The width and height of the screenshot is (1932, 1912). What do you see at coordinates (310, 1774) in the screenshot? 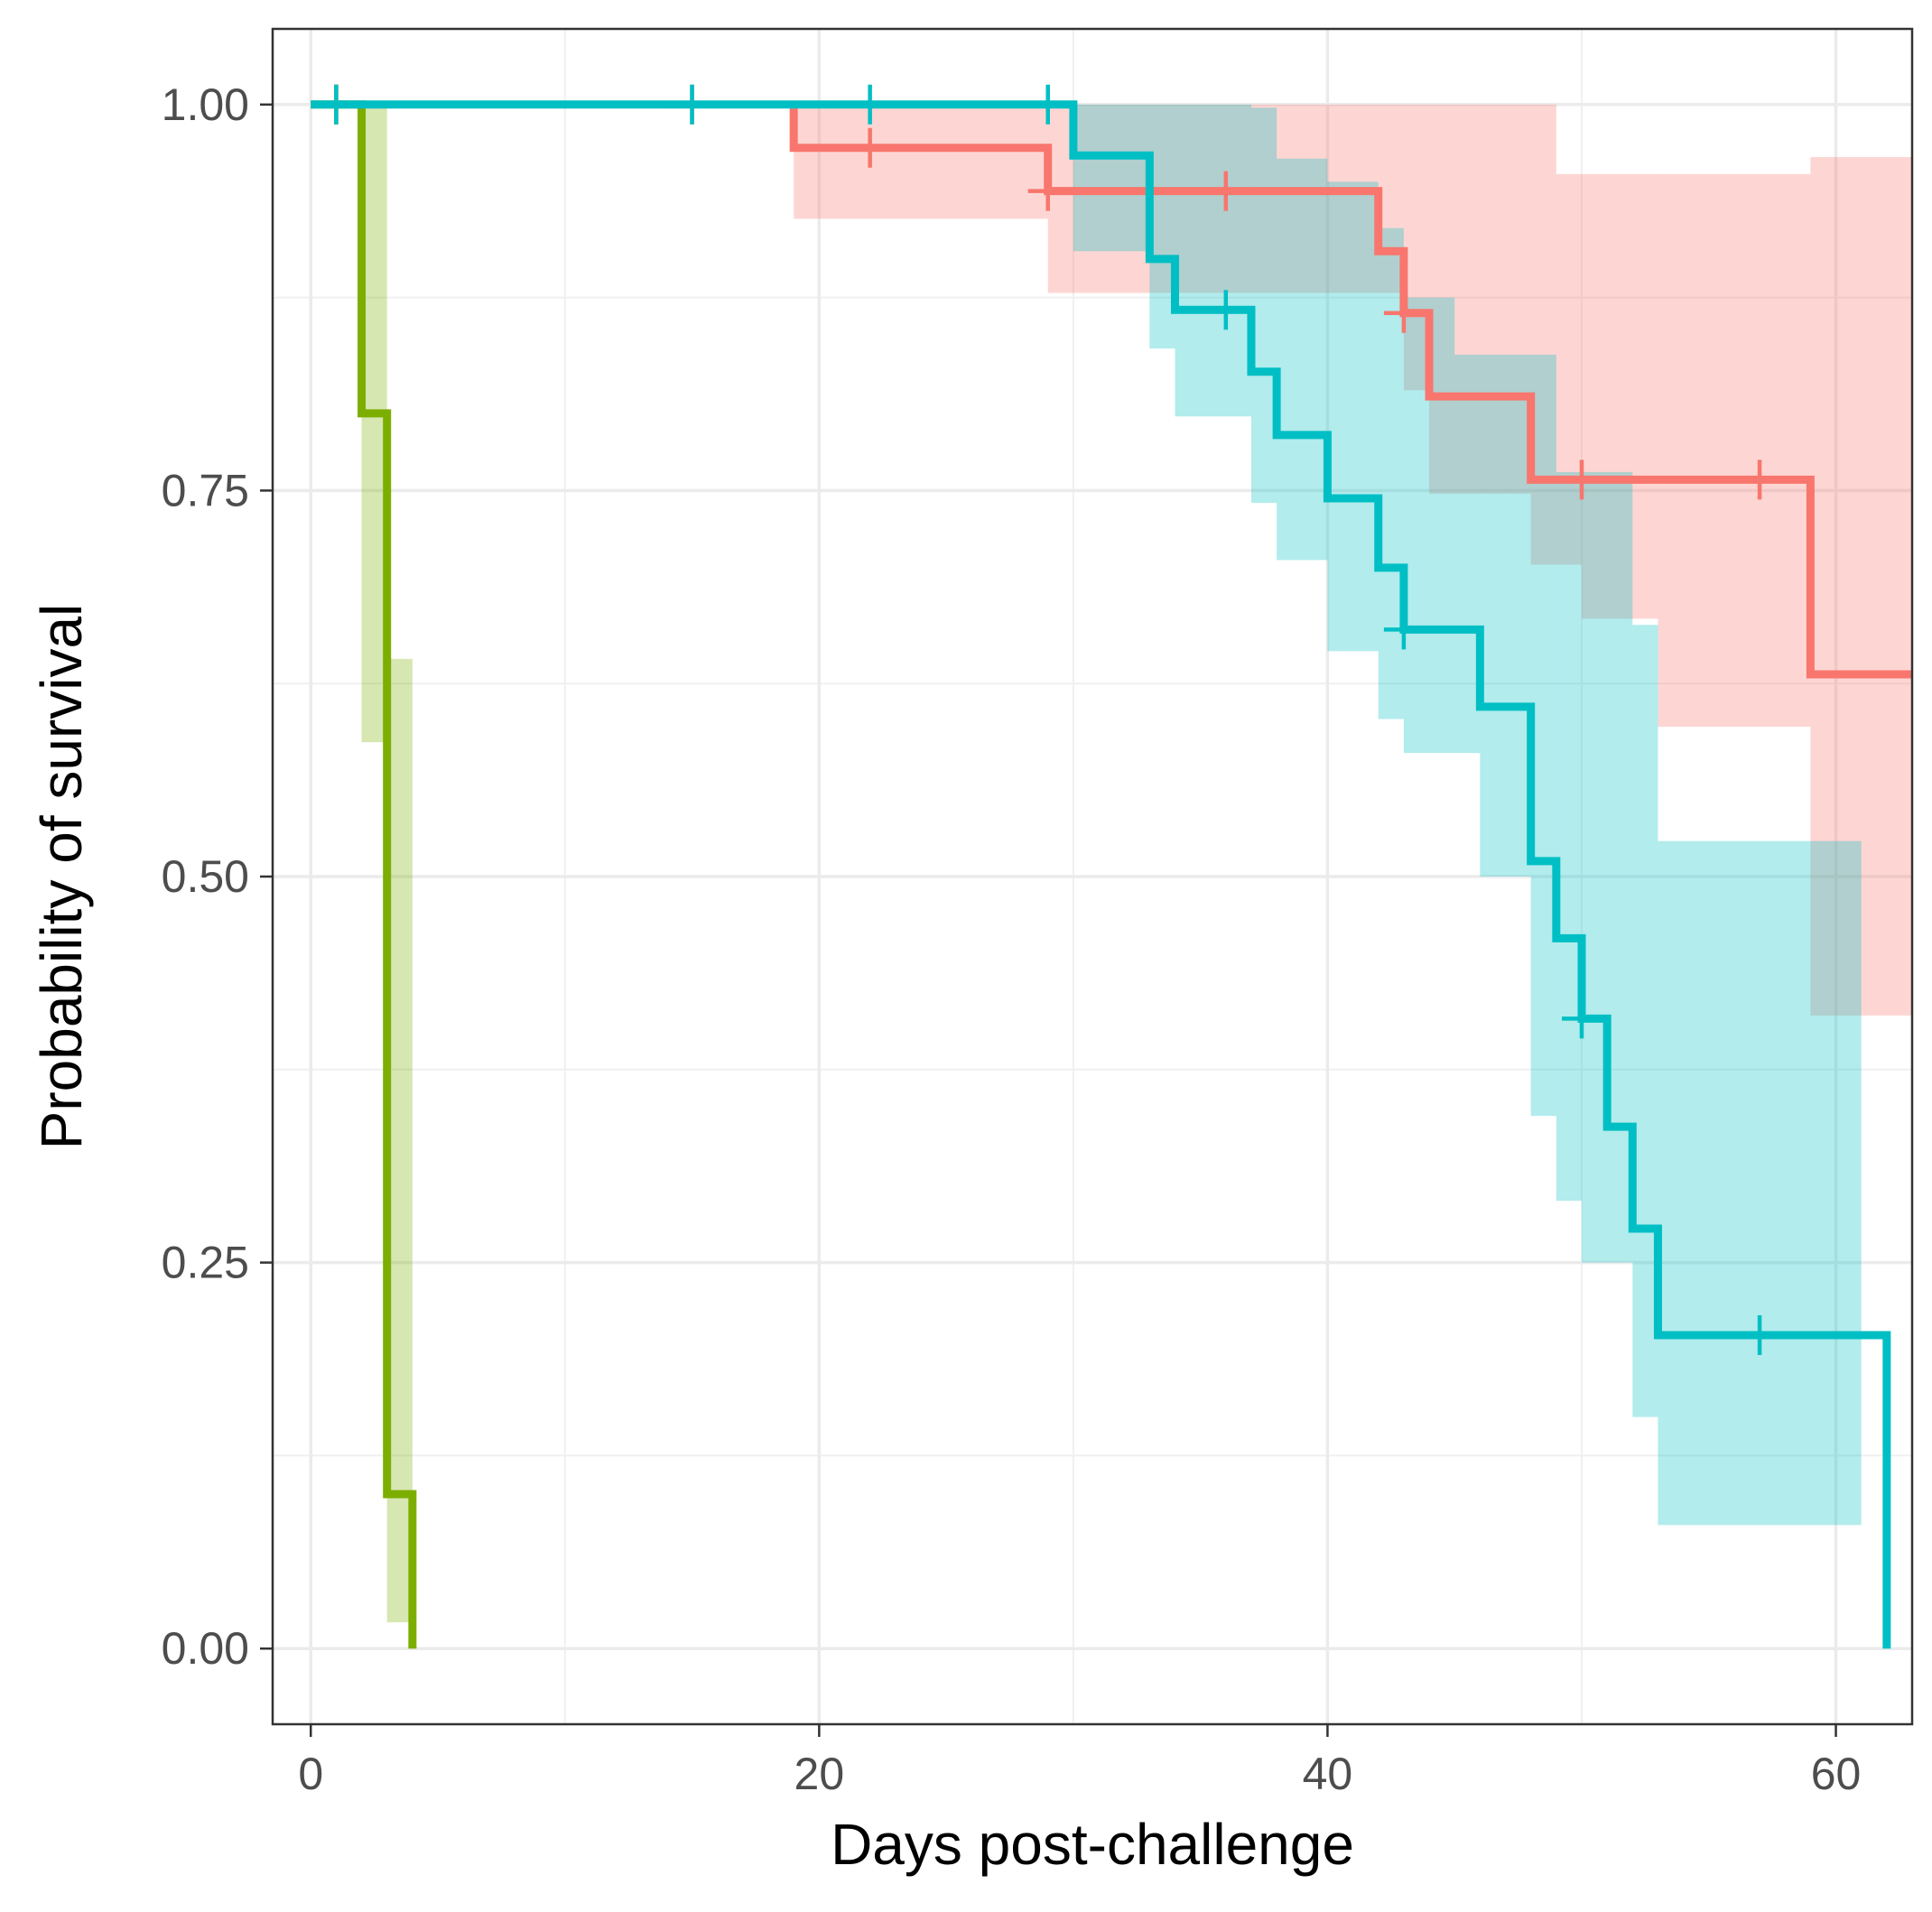
I see `x-tick-label: 0` at bounding box center [310, 1774].